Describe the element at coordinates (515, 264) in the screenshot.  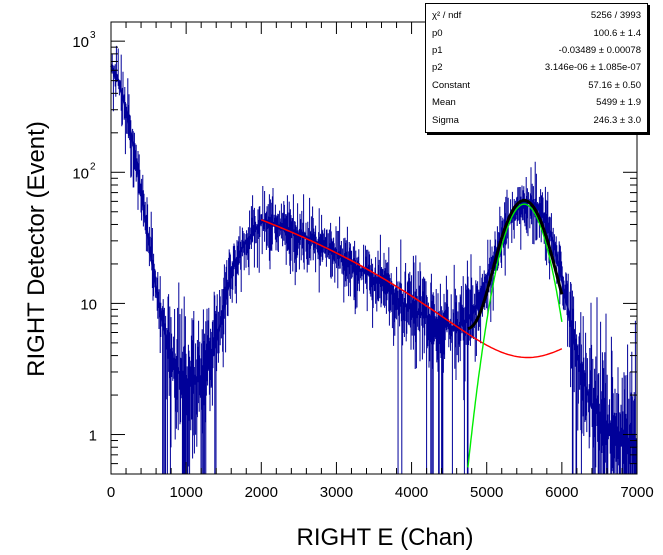
I see `total-fit-curve` at that location.